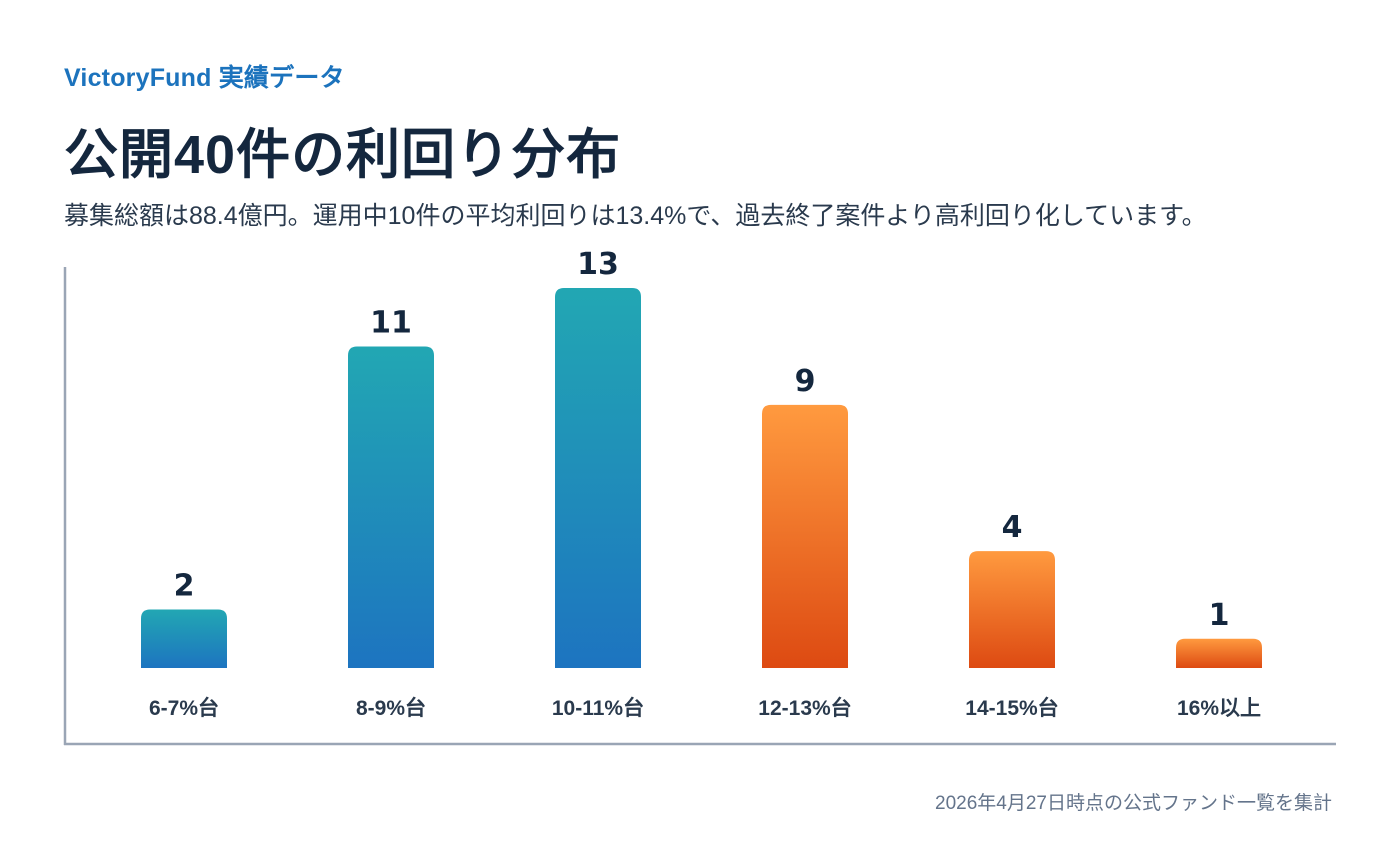 This screenshot has width=1400, height=860. I want to click on bar-value-label-4: 9, so click(805, 381).